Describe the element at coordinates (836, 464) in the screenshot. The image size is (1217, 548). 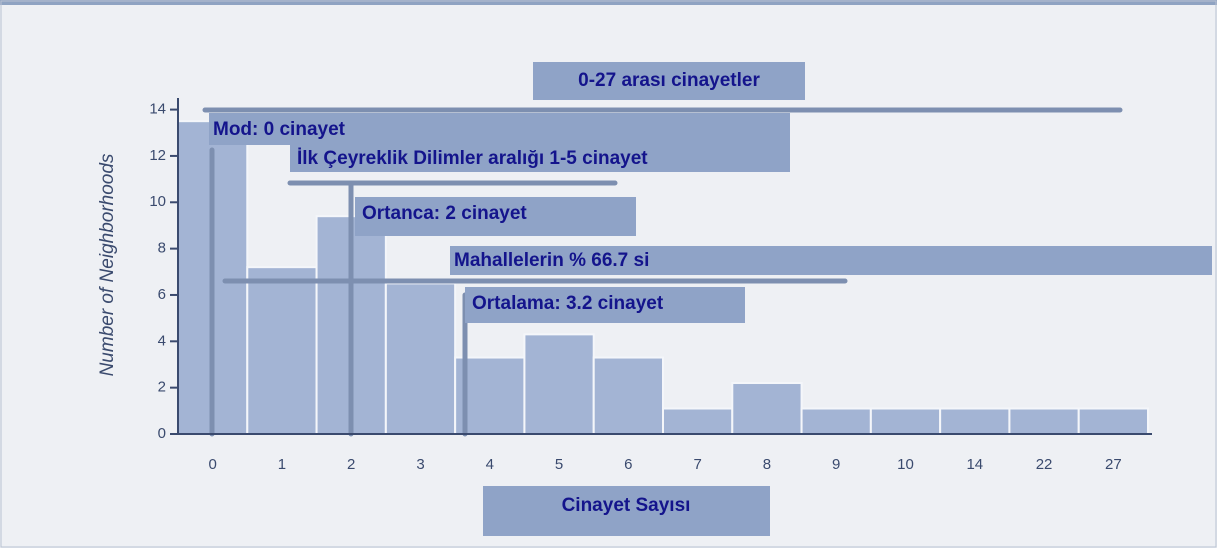
I see `x-tick-label: 9` at that location.